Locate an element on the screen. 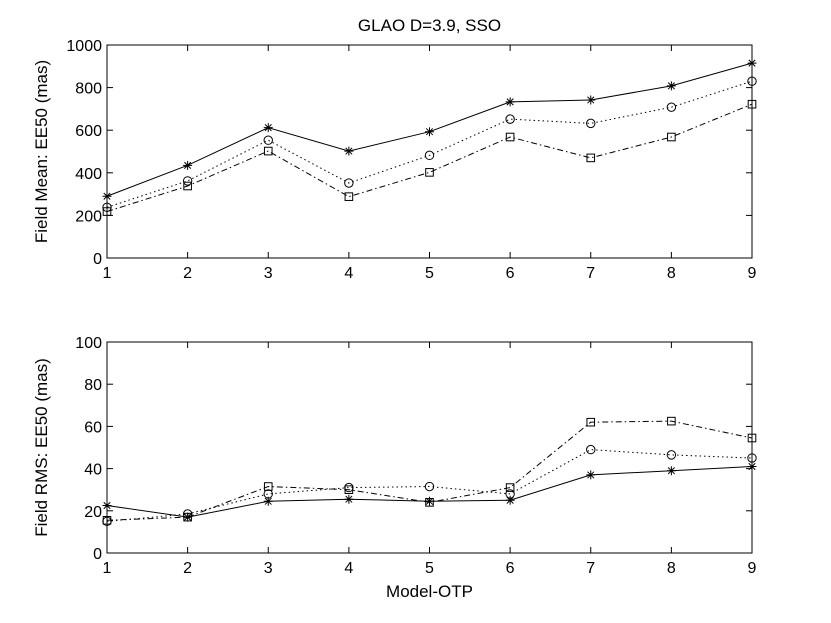 This screenshot has width=831, height=623. chart-title: GLAO D=3.9, SSO is located at coordinates (429, 25).